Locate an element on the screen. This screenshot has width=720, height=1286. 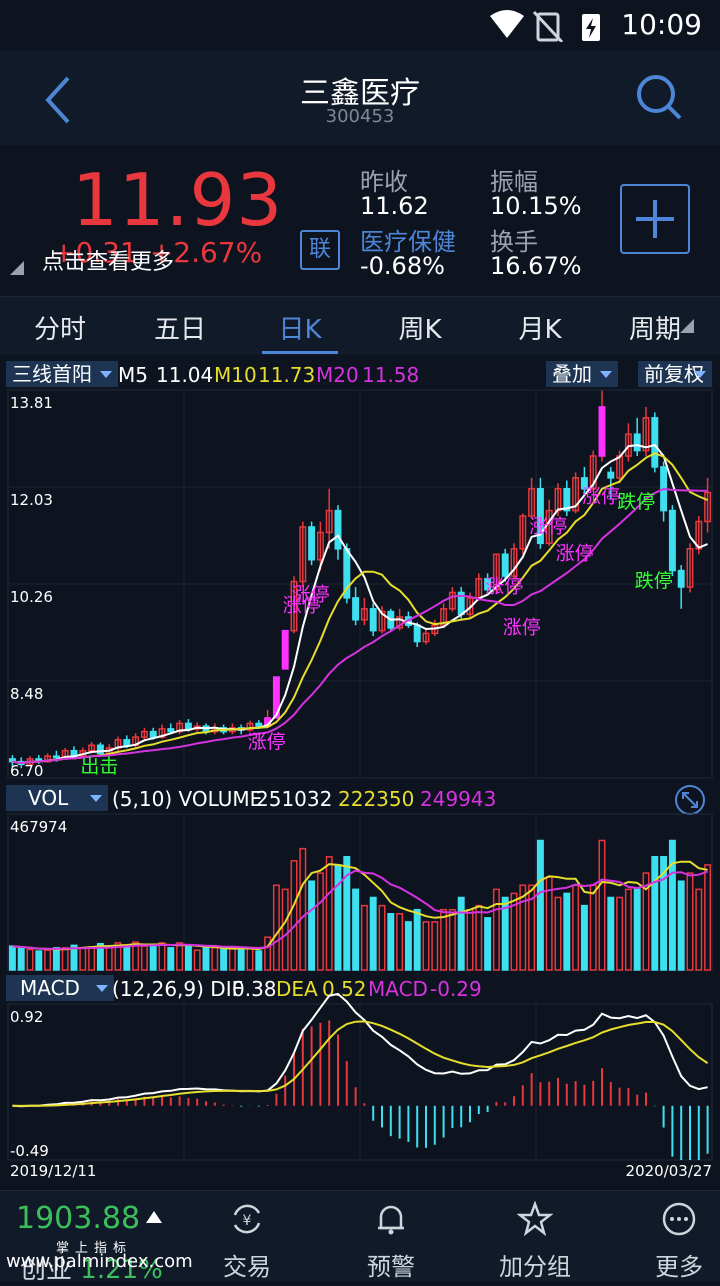
more-tip: 点击查看更多 is located at coordinates (92, 260).